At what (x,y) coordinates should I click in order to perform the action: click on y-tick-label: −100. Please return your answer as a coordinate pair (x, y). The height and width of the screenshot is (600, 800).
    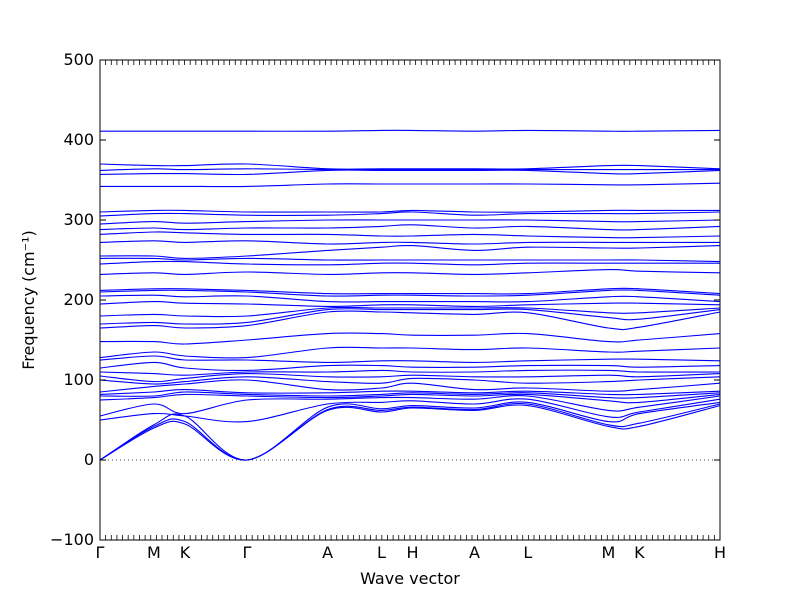
    Looking at the image, I should click on (72, 539).